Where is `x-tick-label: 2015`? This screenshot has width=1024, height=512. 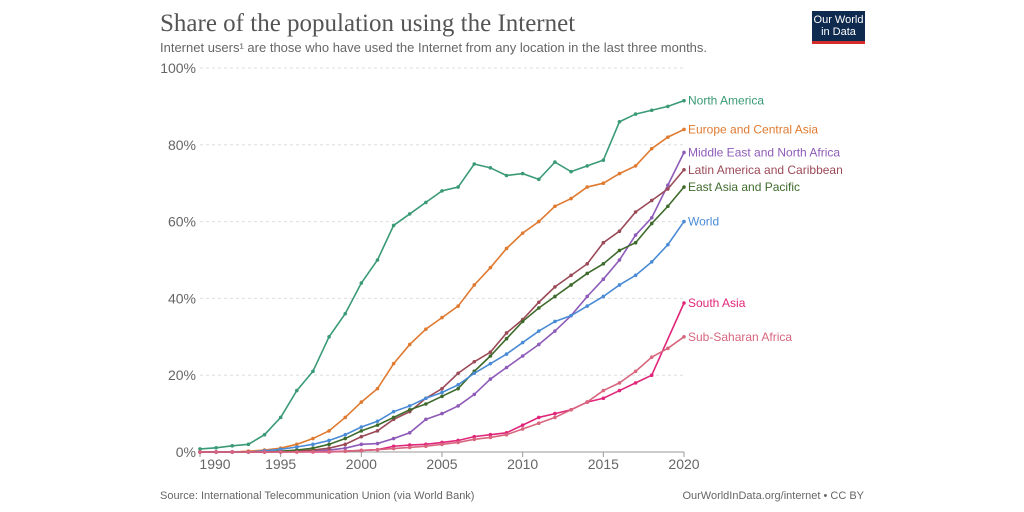 x-tick-label: 2015 is located at coordinates (603, 464).